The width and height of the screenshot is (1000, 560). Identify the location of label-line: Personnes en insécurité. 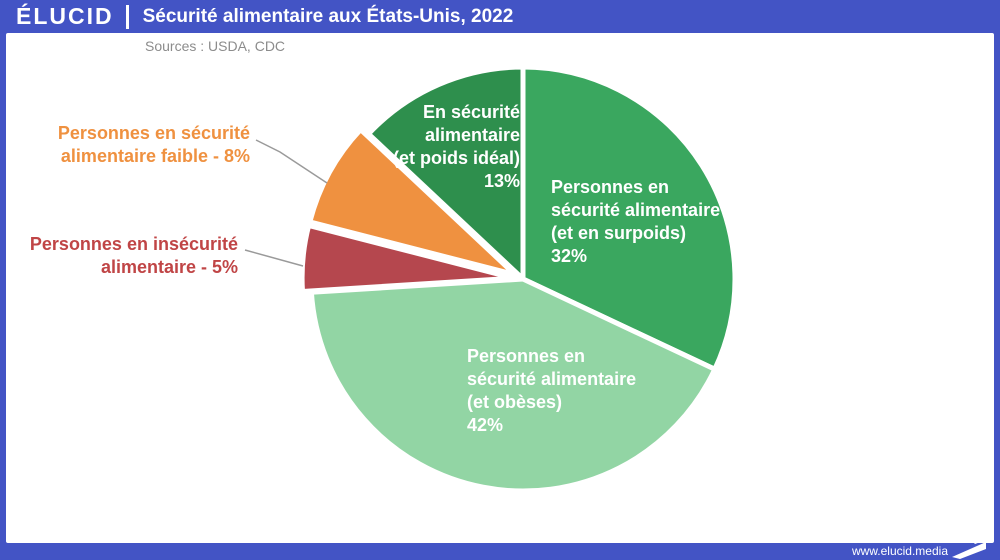
(133, 244).